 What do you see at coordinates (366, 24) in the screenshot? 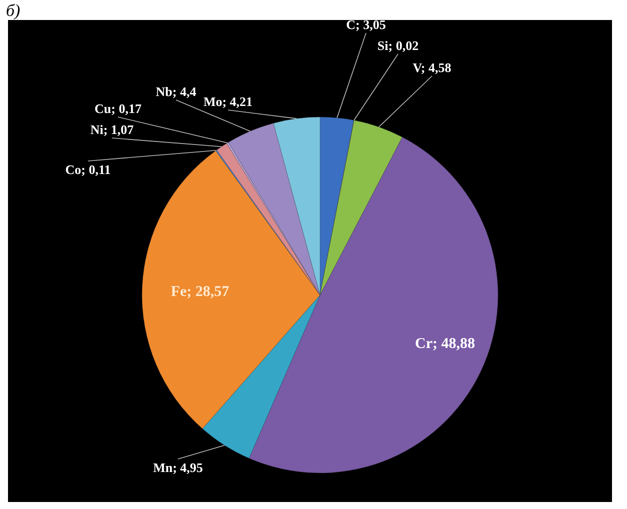
I see `slice-label: C; 3,05` at bounding box center [366, 24].